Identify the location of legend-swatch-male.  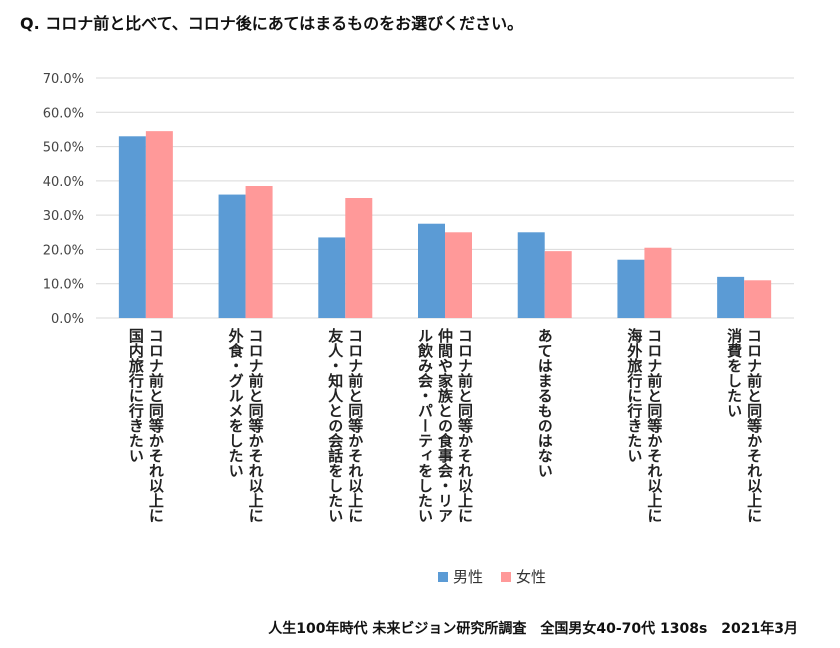
(443, 576).